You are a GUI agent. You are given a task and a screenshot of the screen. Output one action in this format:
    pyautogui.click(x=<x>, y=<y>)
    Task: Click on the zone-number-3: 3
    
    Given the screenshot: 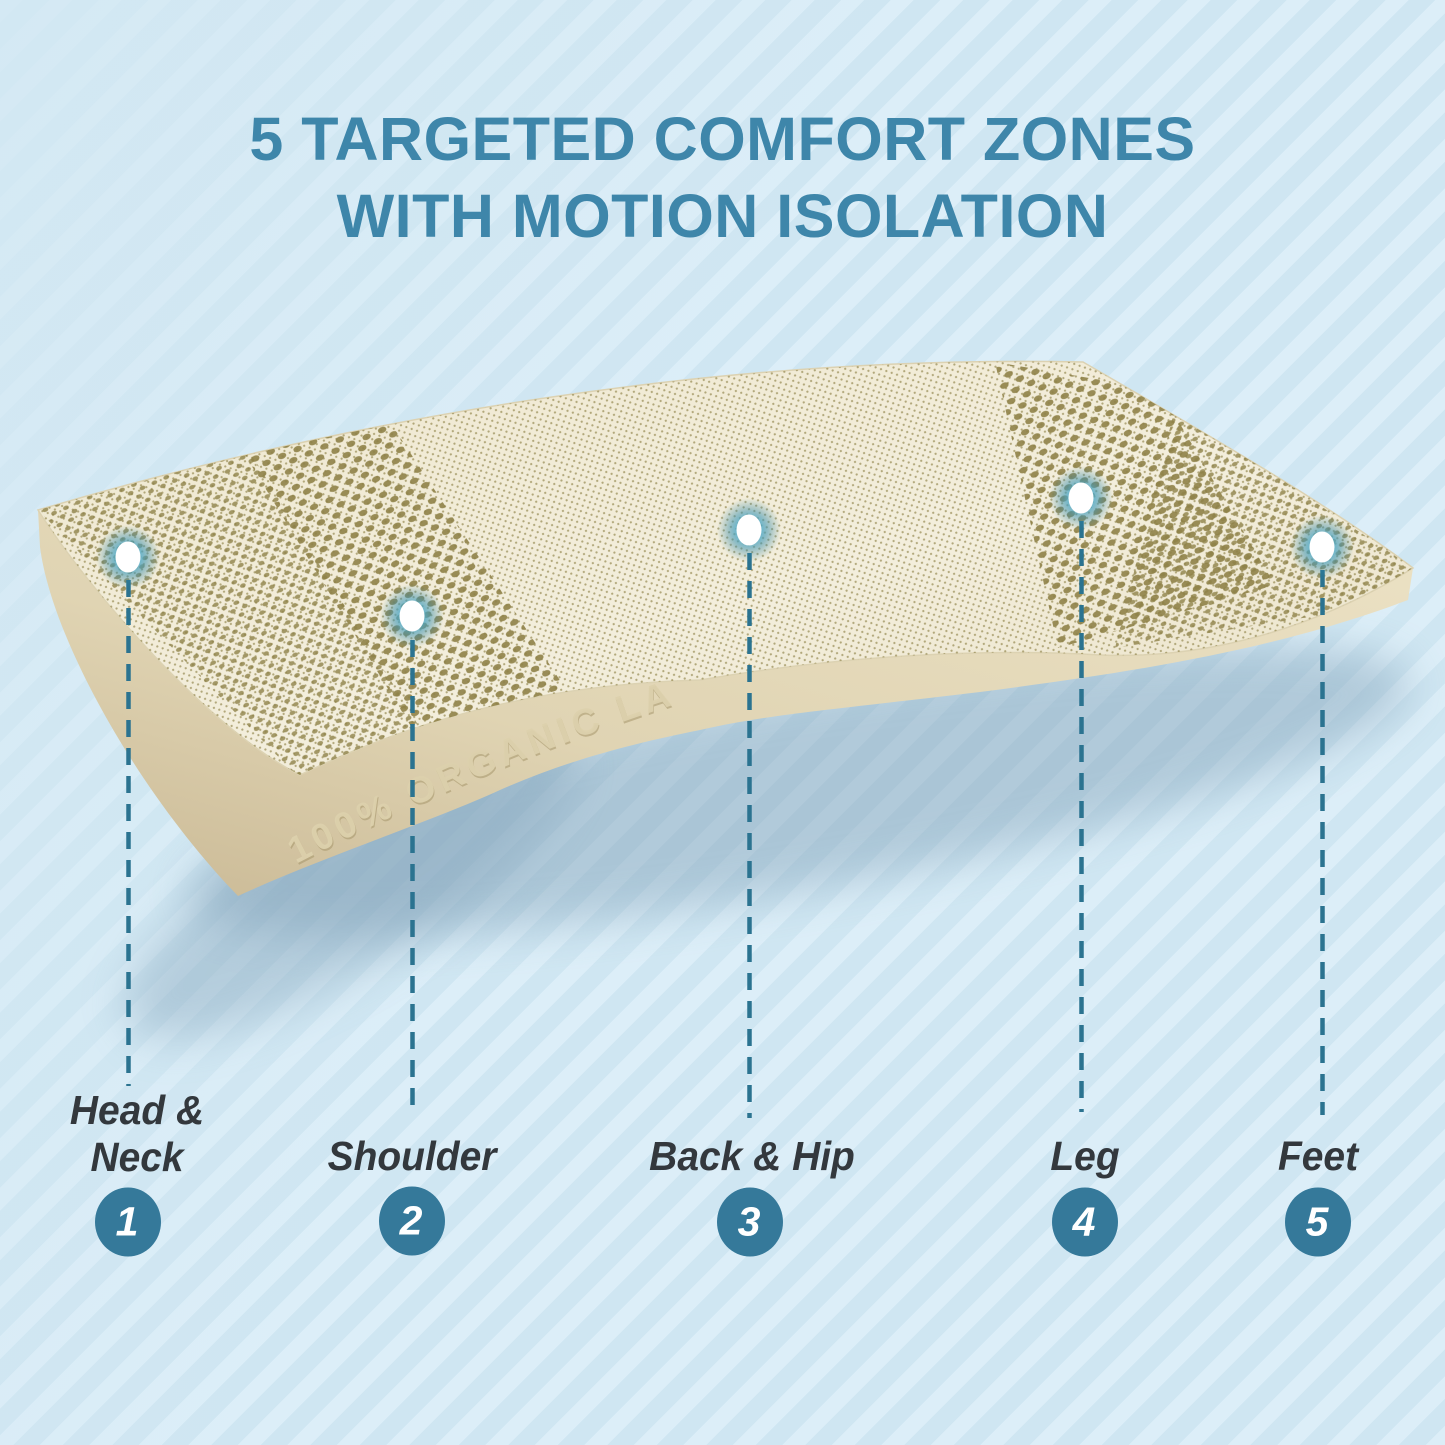 What is the action you would take?
    pyautogui.click(x=749, y=1221)
    